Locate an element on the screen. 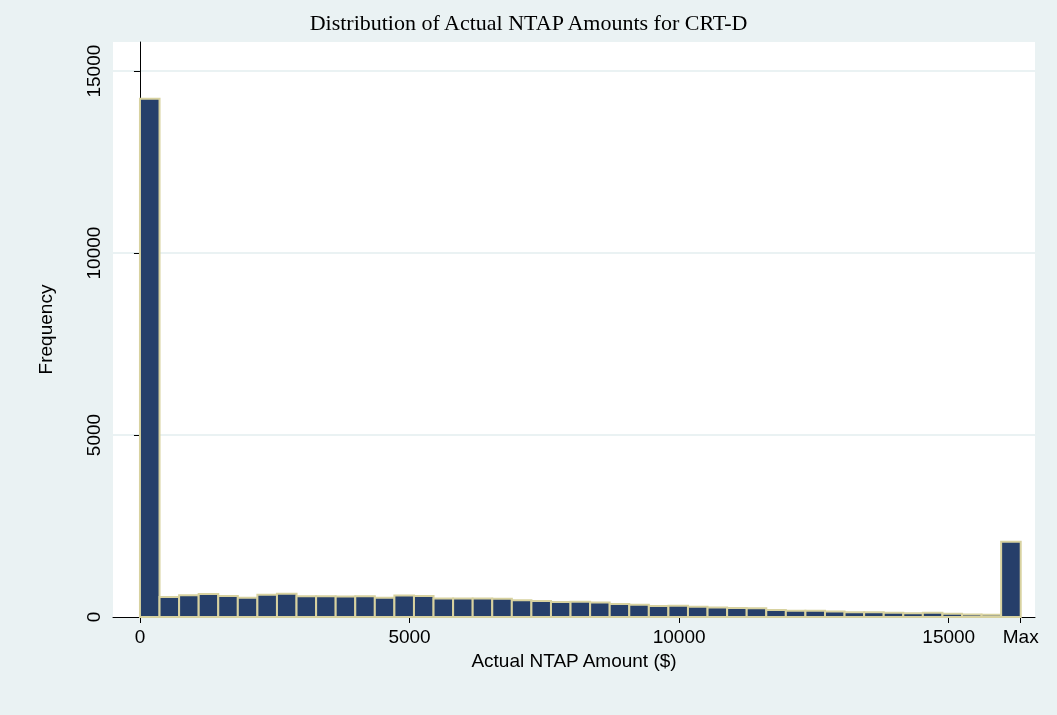 The width and height of the screenshot is (1057, 715). y-tick-label: 15000 is located at coordinates (93, 71).